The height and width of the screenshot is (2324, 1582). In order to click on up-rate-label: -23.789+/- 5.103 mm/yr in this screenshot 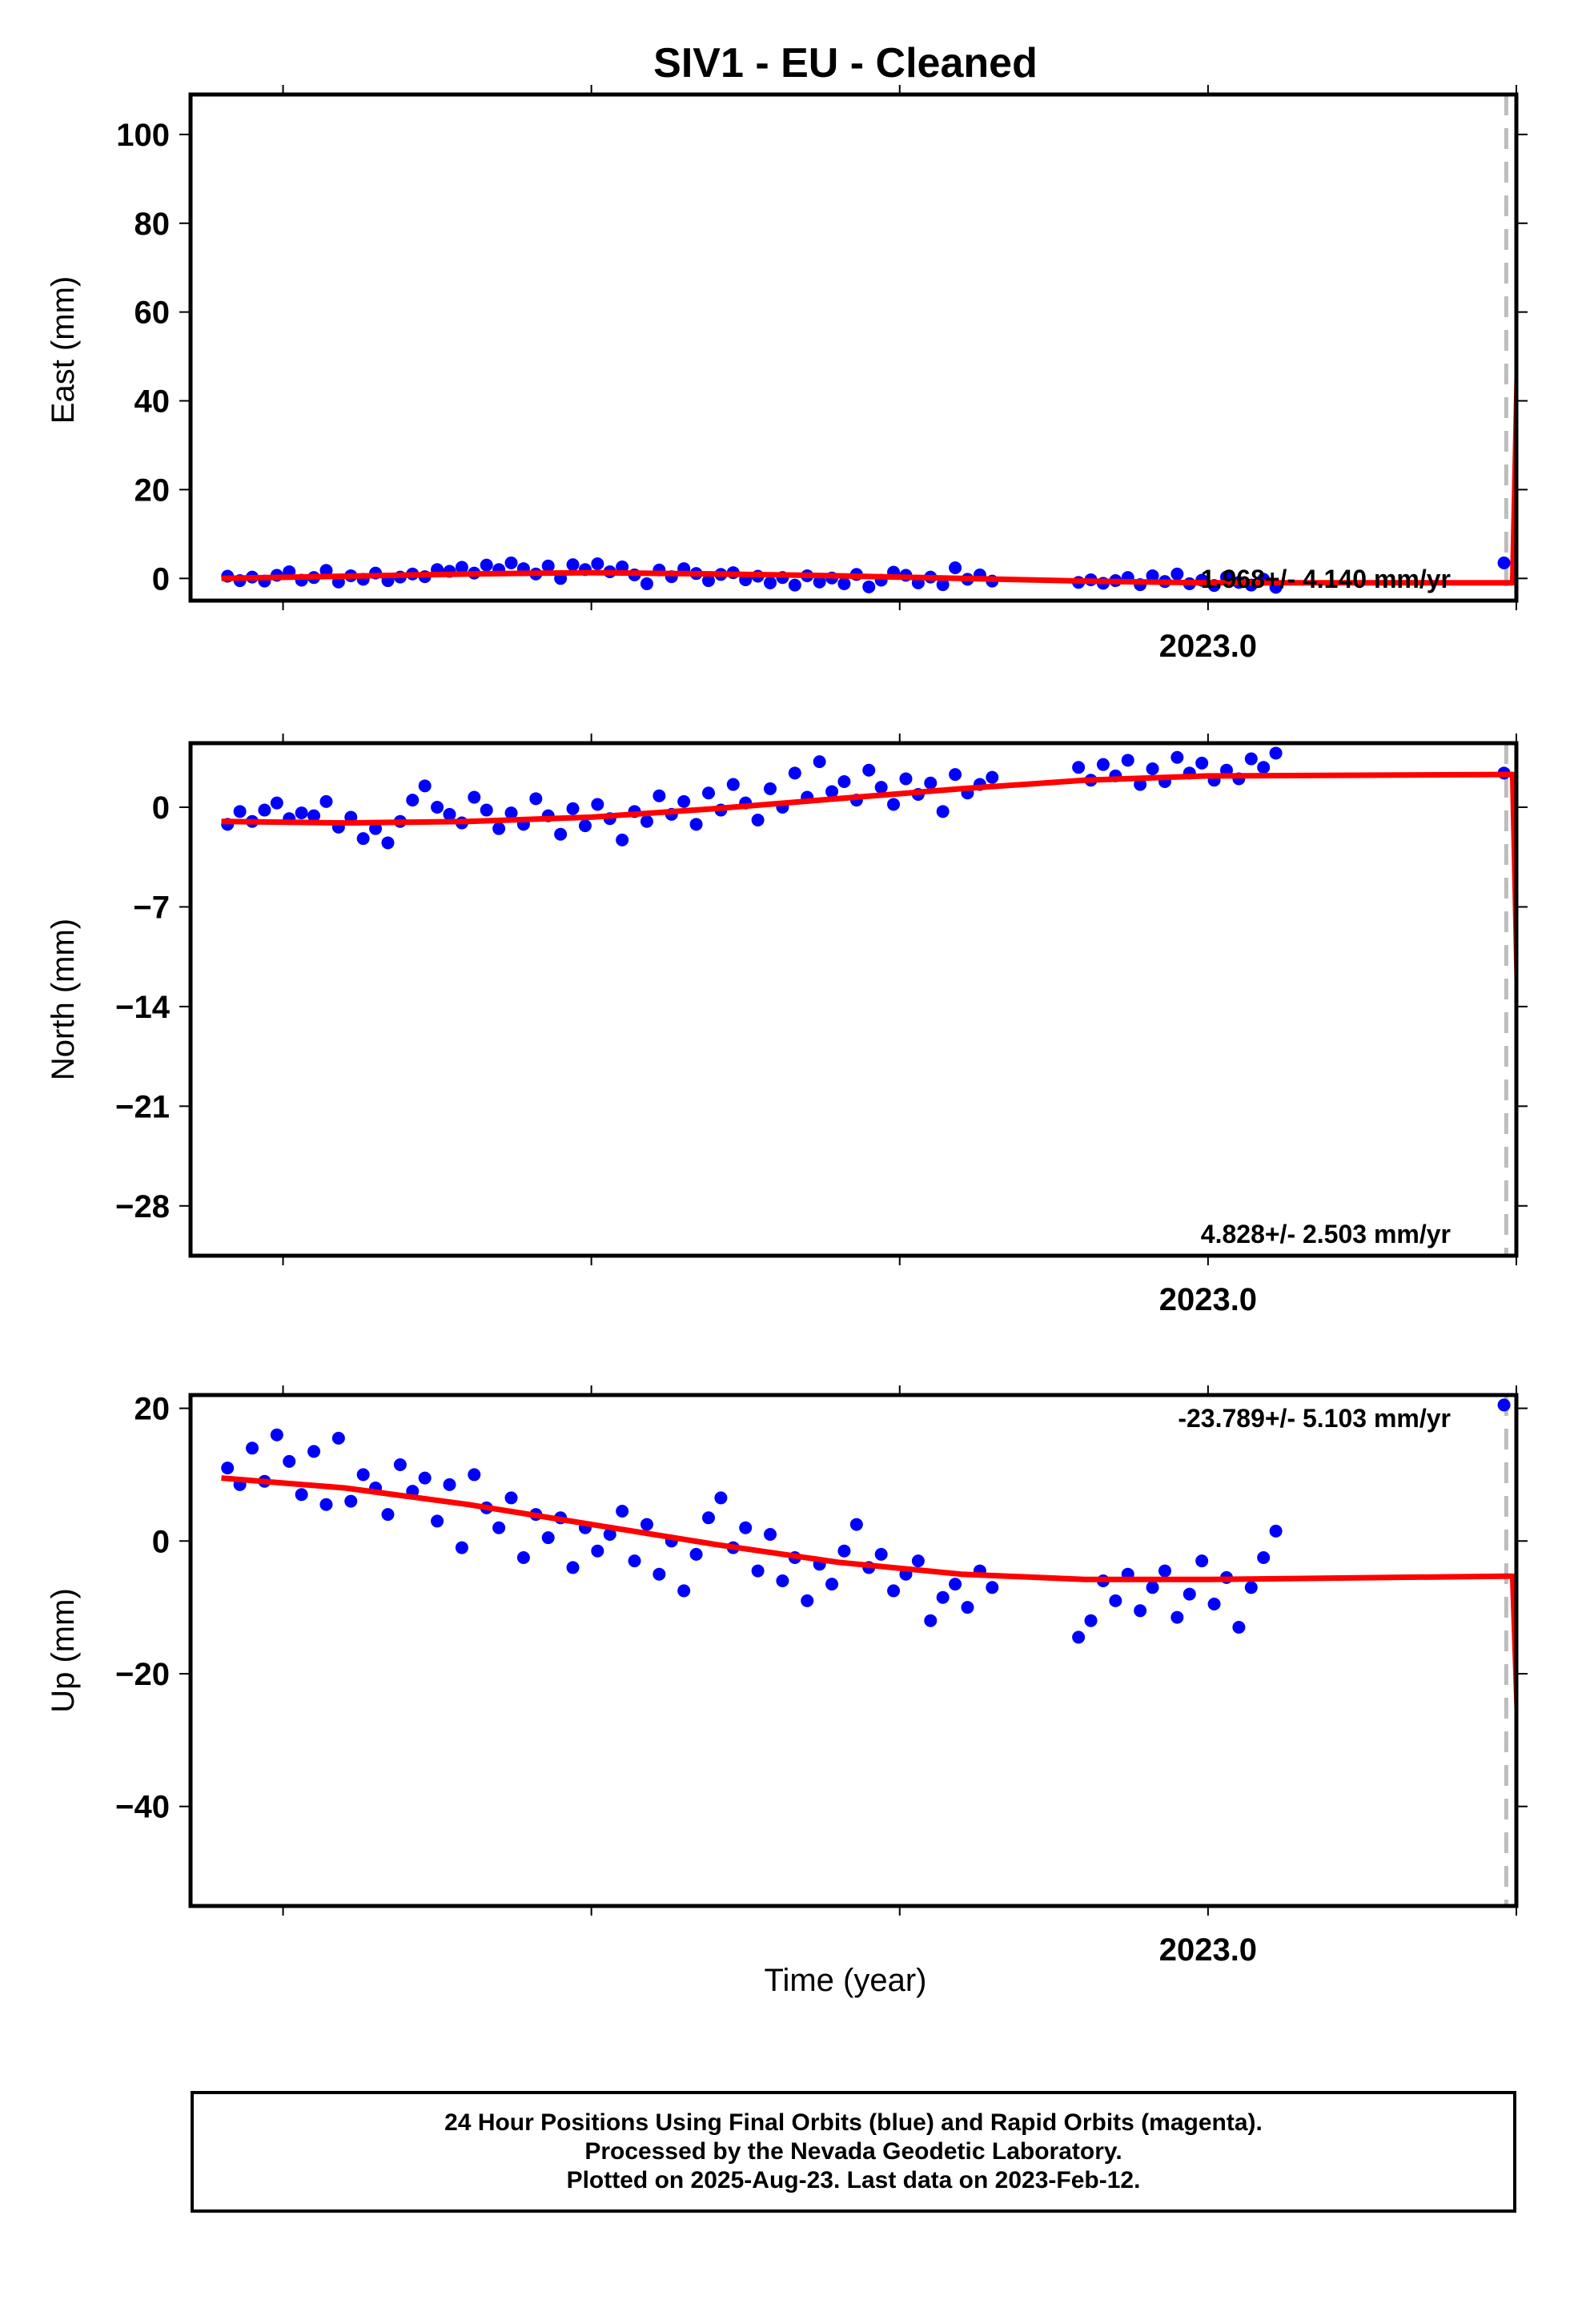, I will do `click(1314, 1418)`.